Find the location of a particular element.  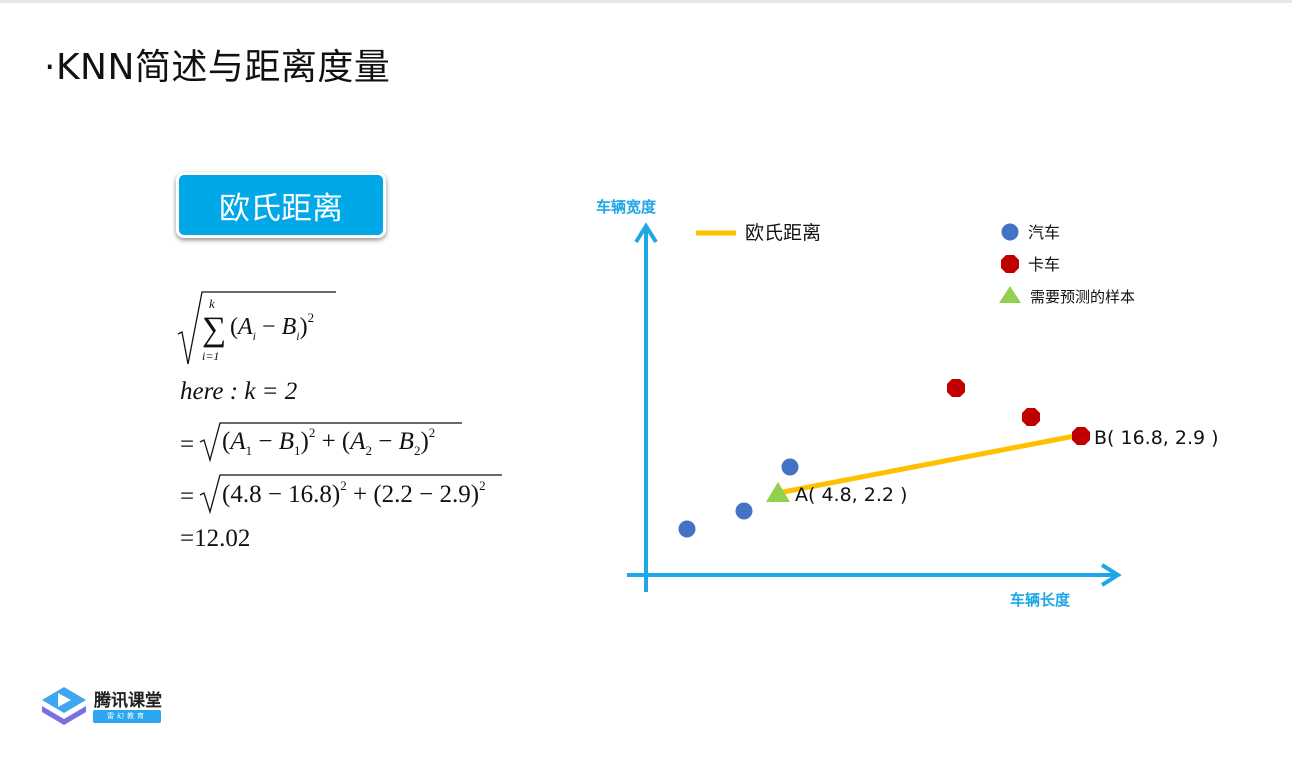

result-line: =12.02 is located at coordinates (215, 538).